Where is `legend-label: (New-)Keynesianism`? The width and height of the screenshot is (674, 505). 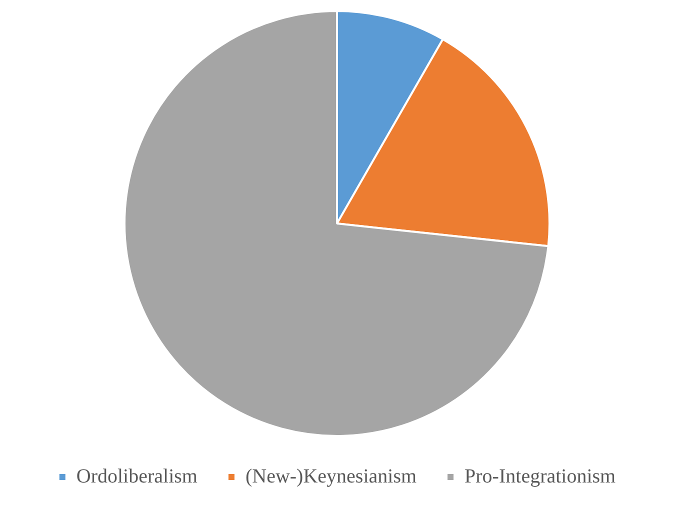
legend-label: (New-)Keynesianism is located at coordinates (331, 476).